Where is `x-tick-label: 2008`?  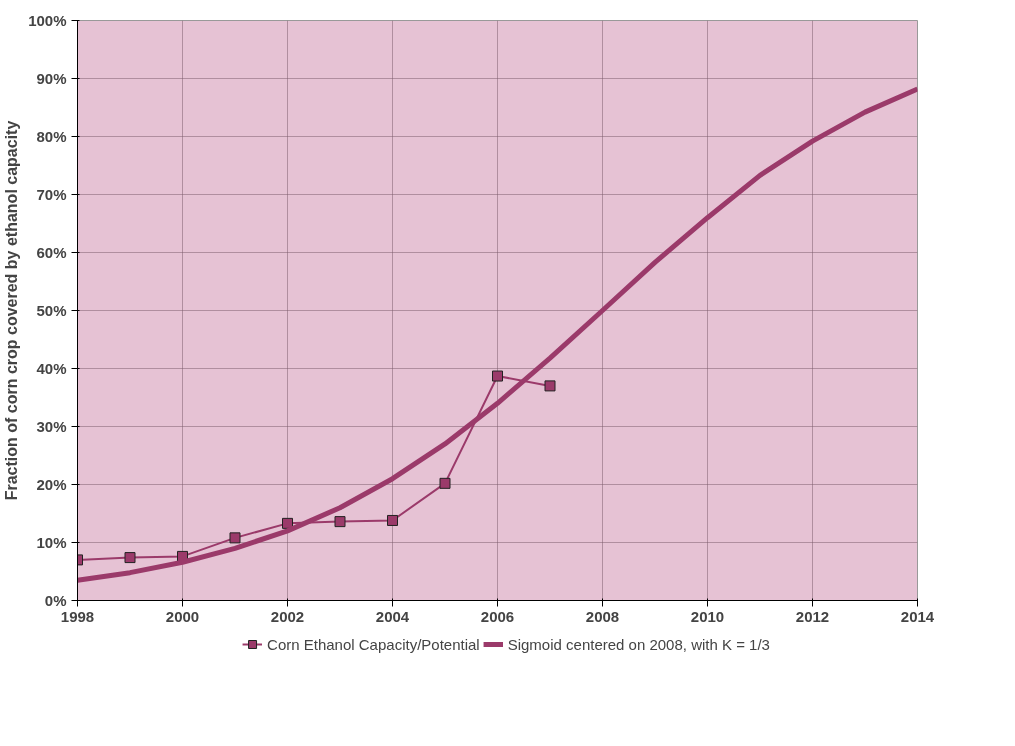
x-tick-label: 2008 is located at coordinates (602, 616).